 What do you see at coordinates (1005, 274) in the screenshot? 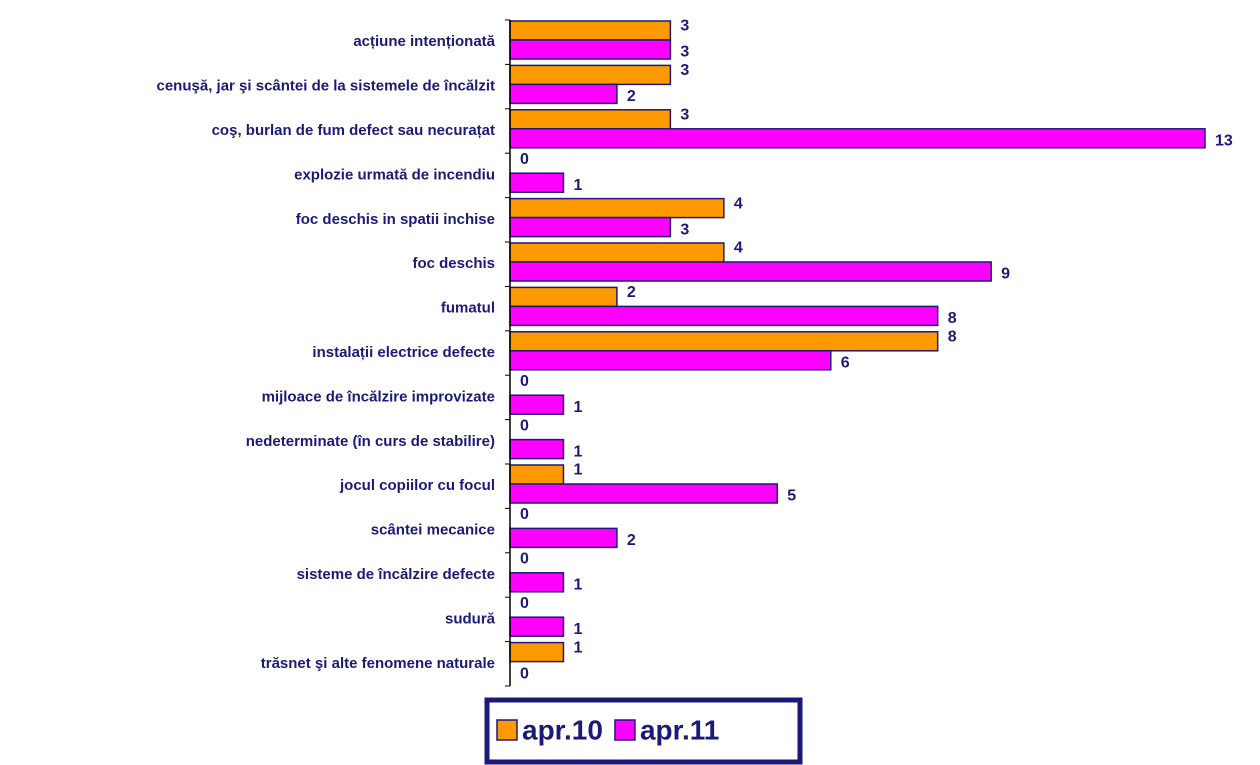
I see `value-label: 9` at bounding box center [1005, 274].